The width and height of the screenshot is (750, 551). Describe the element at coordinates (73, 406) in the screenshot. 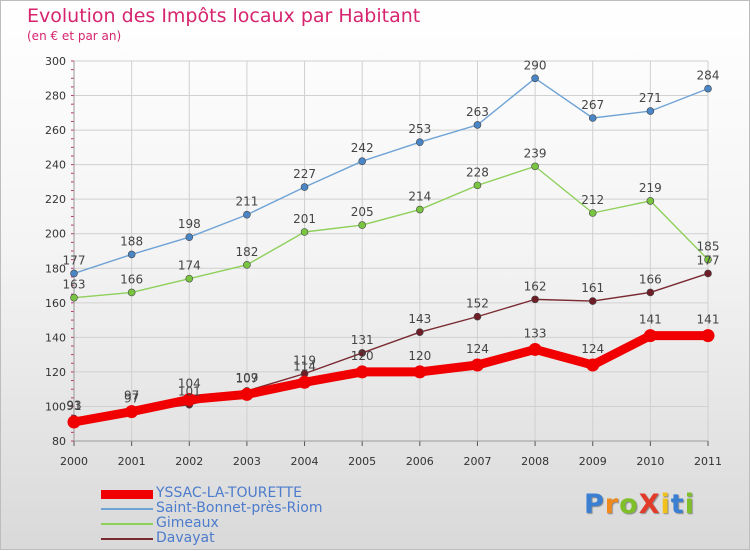

I see `data-label: 93` at that location.